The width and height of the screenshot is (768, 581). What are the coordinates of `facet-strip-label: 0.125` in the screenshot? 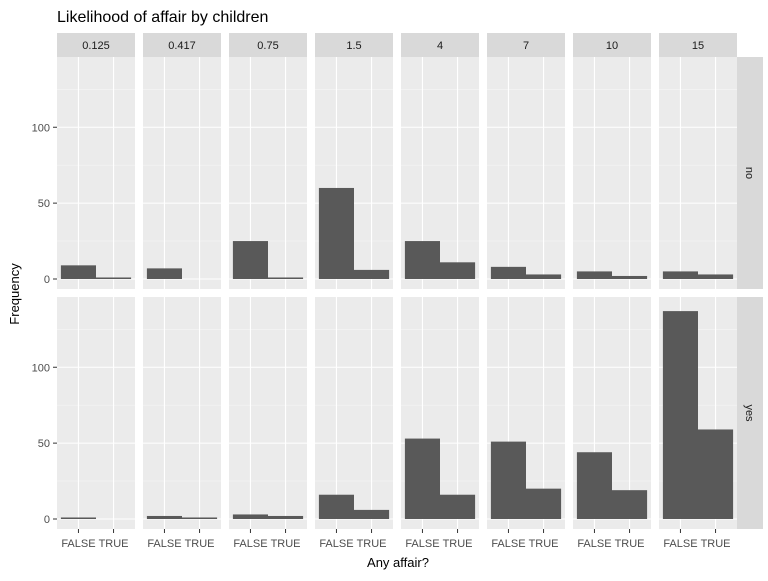 It's located at (96, 46).